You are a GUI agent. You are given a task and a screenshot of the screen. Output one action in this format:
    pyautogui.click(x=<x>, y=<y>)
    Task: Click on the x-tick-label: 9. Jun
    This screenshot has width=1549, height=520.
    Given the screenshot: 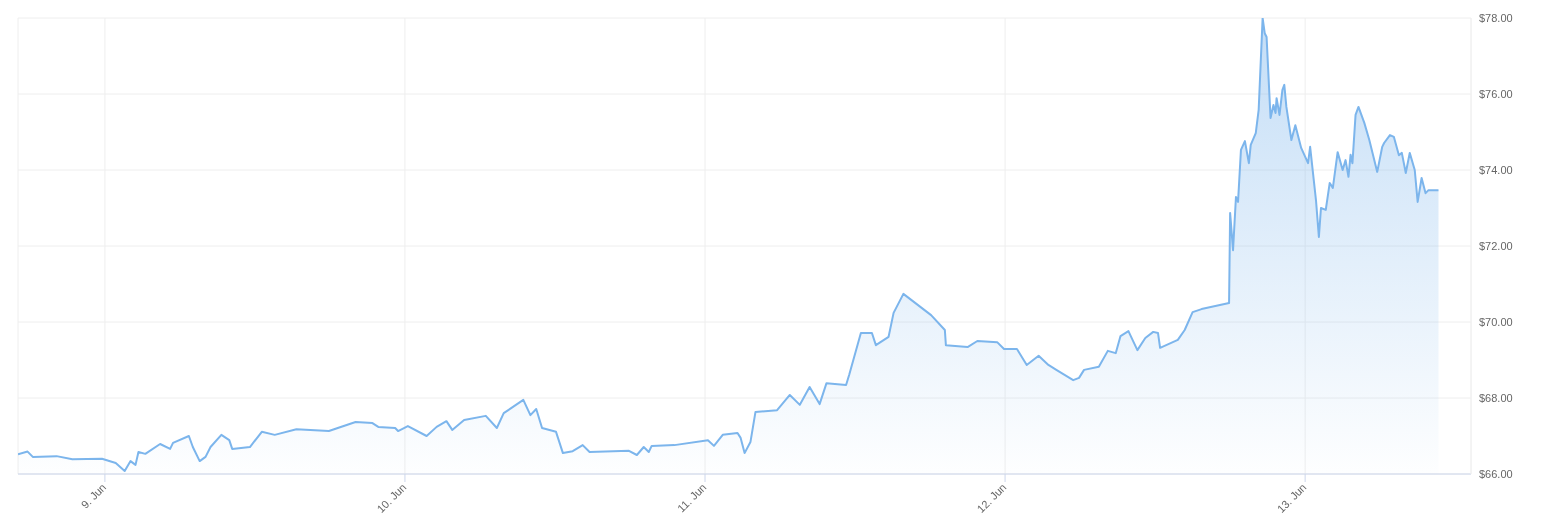 What is the action you would take?
    pyautogui.click(x=93, y=495)
    